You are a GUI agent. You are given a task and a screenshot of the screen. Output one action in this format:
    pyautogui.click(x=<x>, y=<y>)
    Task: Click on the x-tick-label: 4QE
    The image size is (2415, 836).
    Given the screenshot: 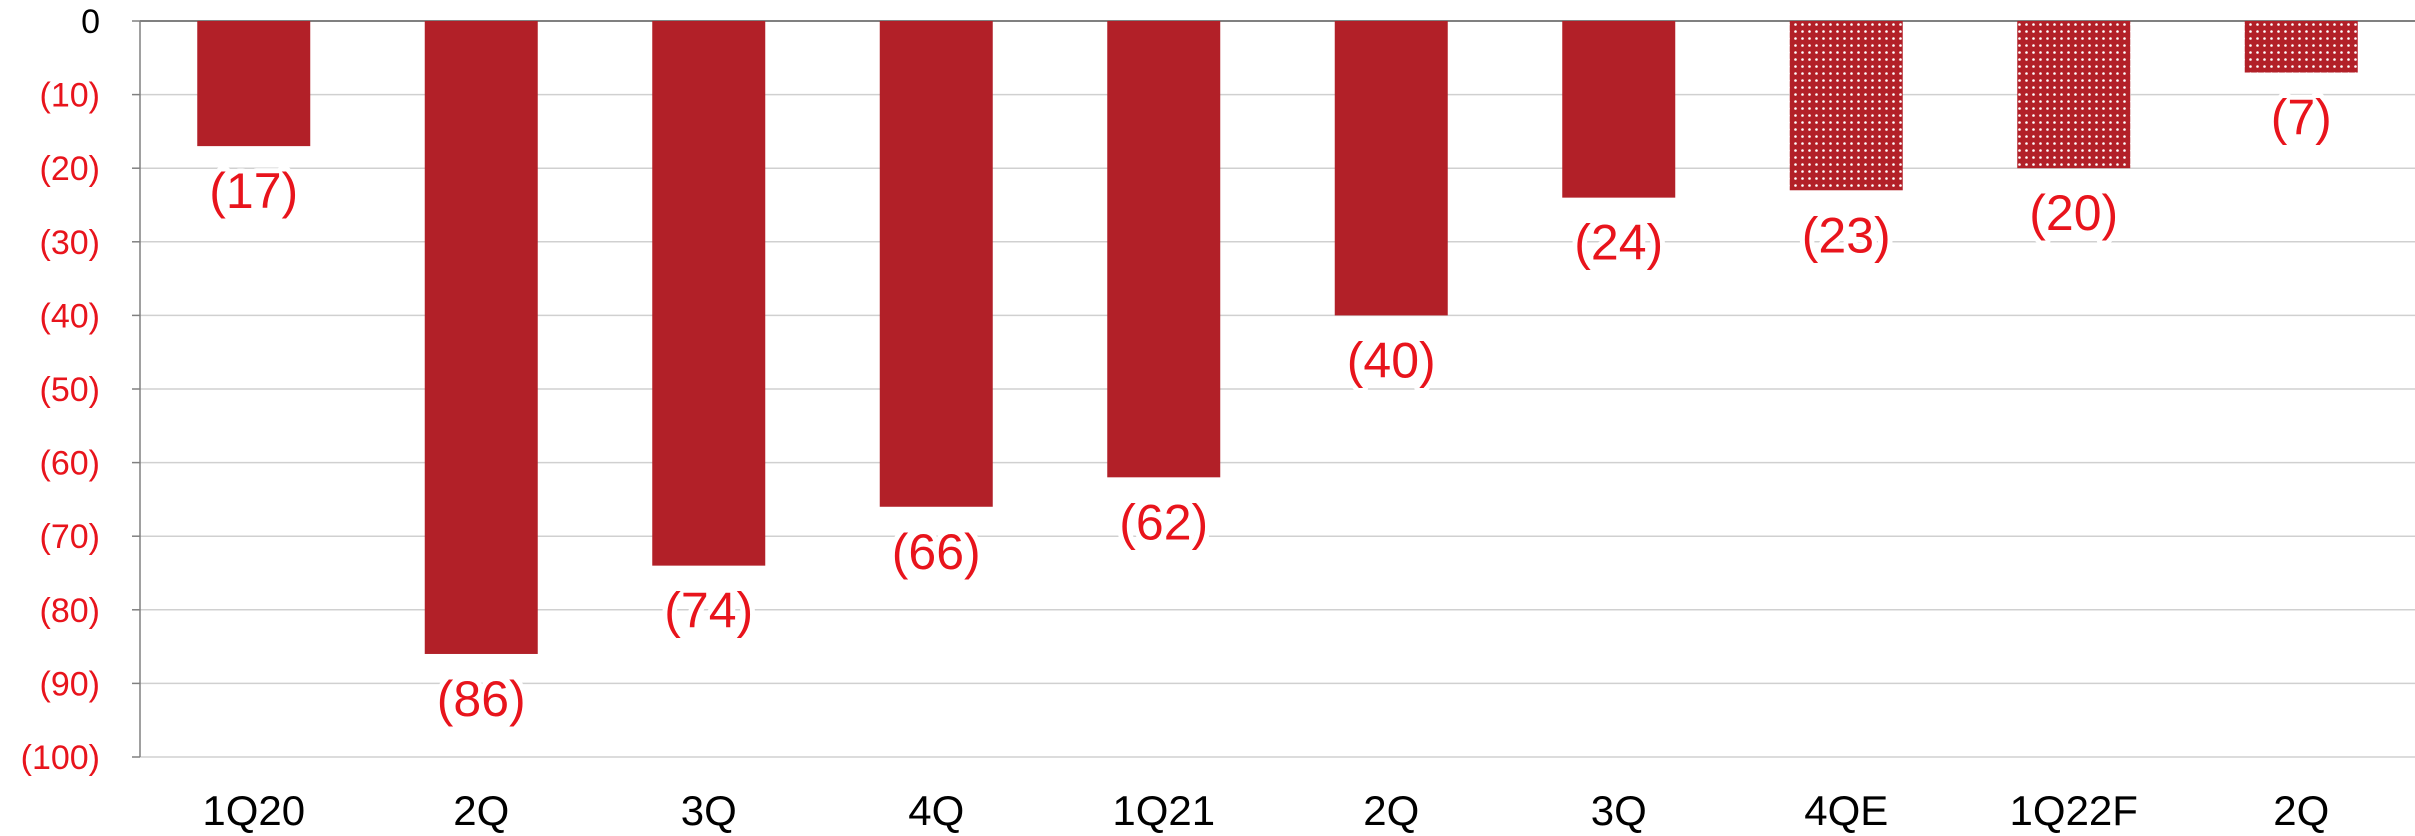 What is the action you would take?
    pyautogui.click(x=1846, y=810)
    